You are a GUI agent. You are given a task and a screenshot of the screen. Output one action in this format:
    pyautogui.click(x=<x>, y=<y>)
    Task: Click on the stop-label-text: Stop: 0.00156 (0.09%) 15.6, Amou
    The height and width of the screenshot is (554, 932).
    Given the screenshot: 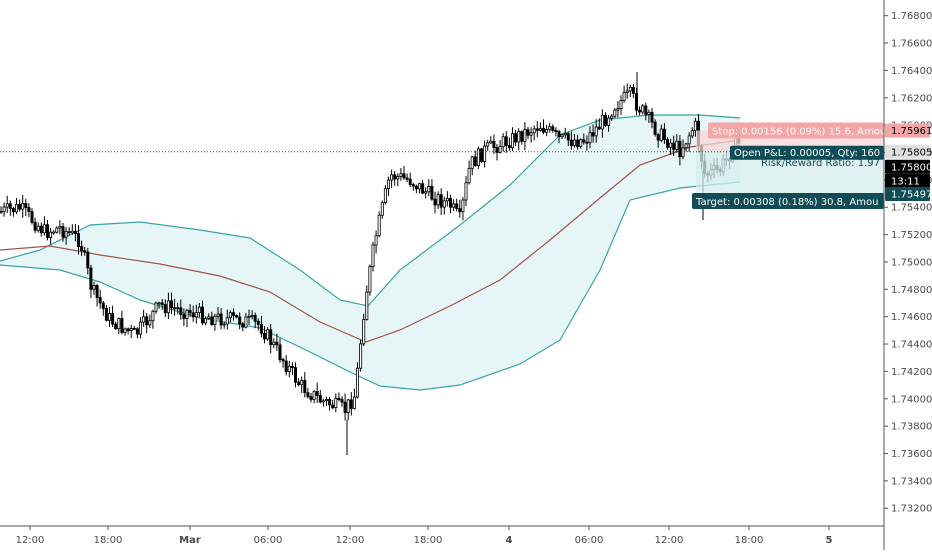 What is the action you would take?
    pyautogui.click(x=799, y=131)
    